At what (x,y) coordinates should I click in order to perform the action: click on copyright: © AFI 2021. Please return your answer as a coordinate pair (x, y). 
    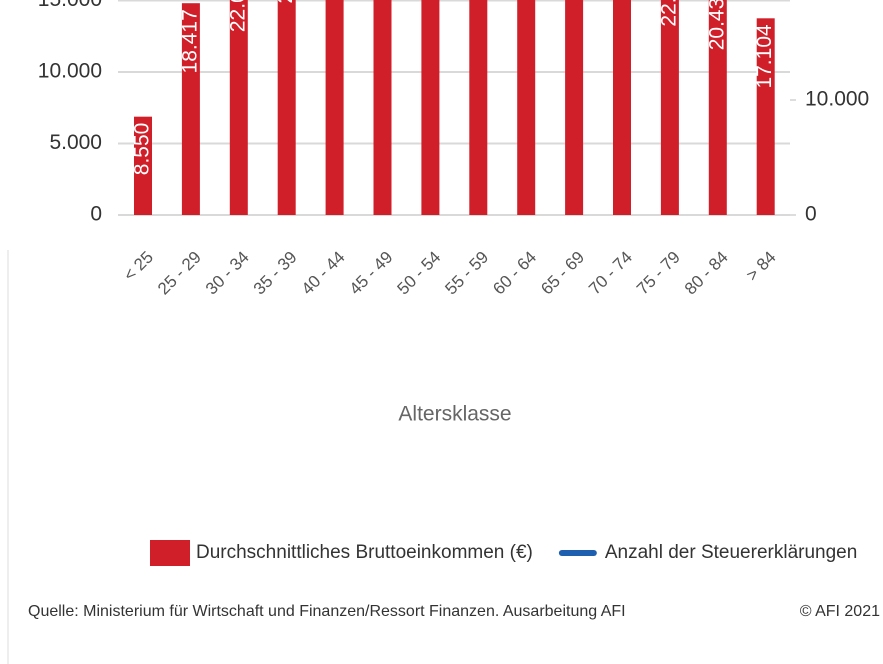
    Looking at the image, I should click on (840, 611).